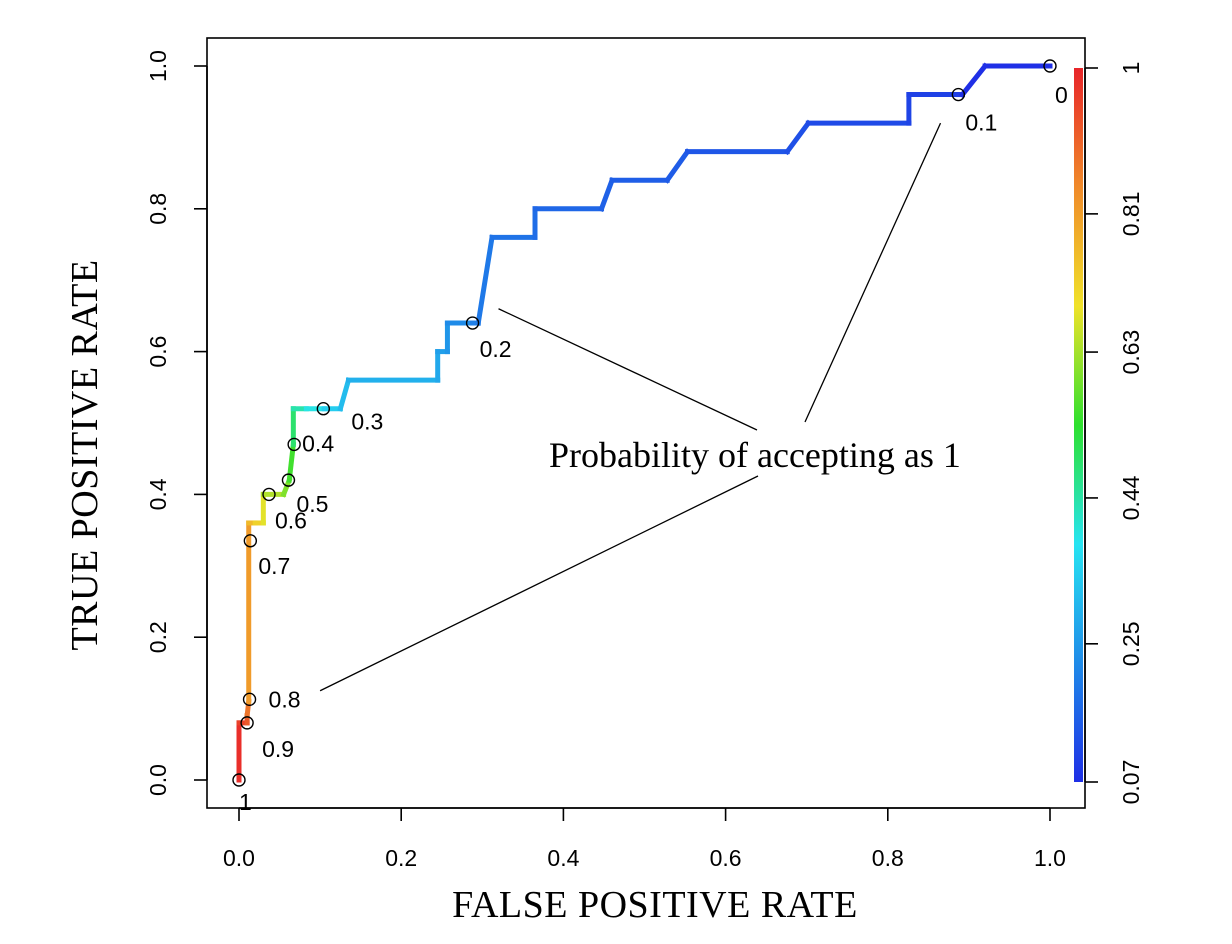 The width and height of the screenshot is (1232, 944). I want to click on y-tick-label: 0.2, so click(158, 637).